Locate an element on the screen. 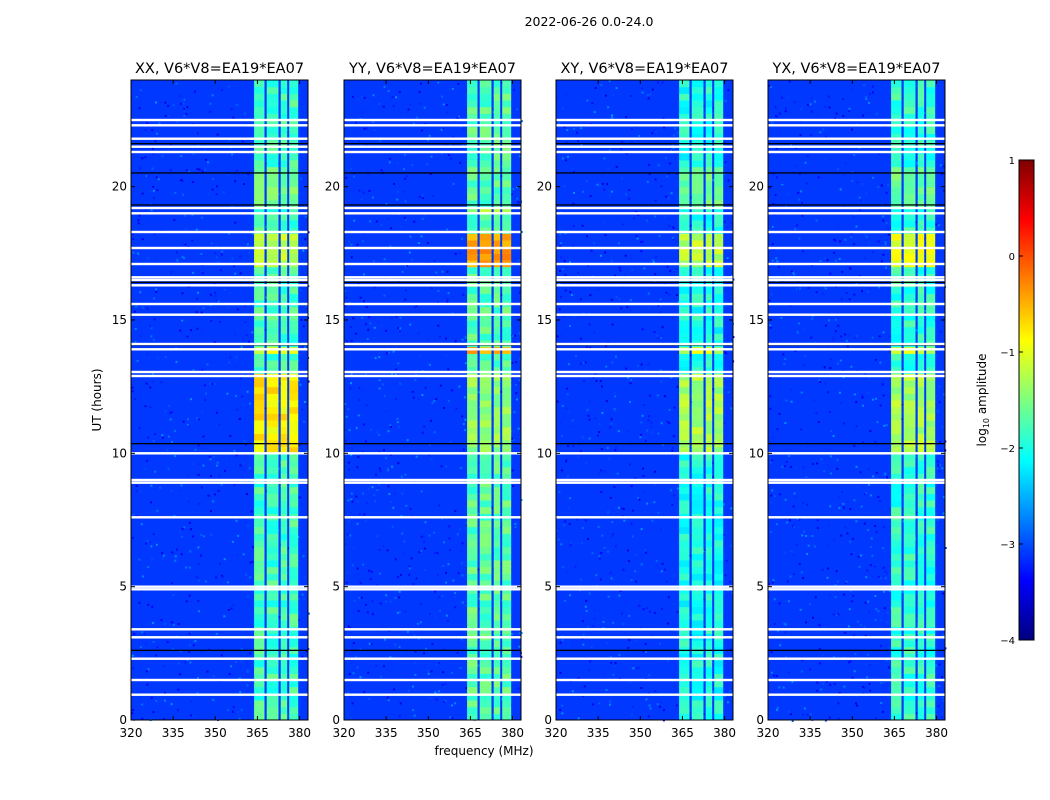 The image size is (1050, 800). y-tick-label: 0 is located at coordinates (123, 720).